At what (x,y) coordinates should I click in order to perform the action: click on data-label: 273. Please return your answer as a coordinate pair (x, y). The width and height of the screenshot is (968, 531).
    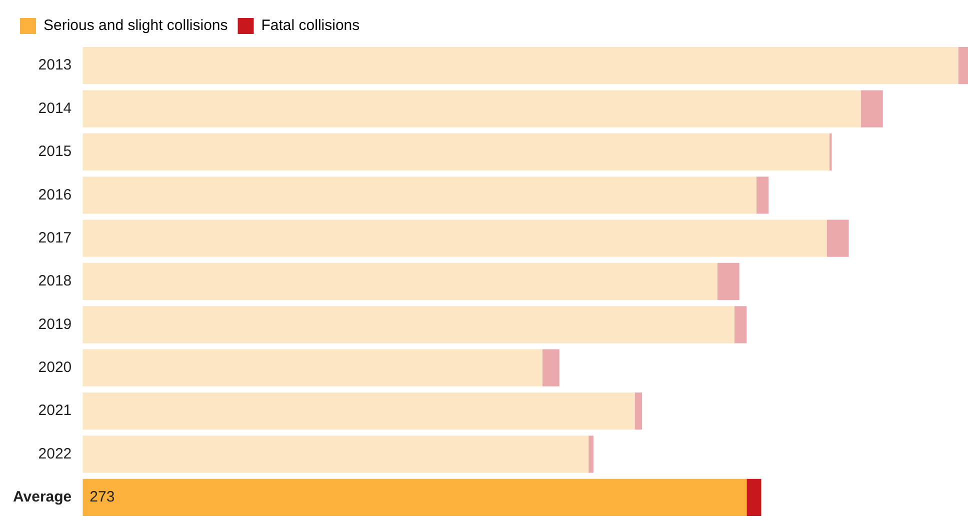
    Looking at the image, I should click on (102, 497).